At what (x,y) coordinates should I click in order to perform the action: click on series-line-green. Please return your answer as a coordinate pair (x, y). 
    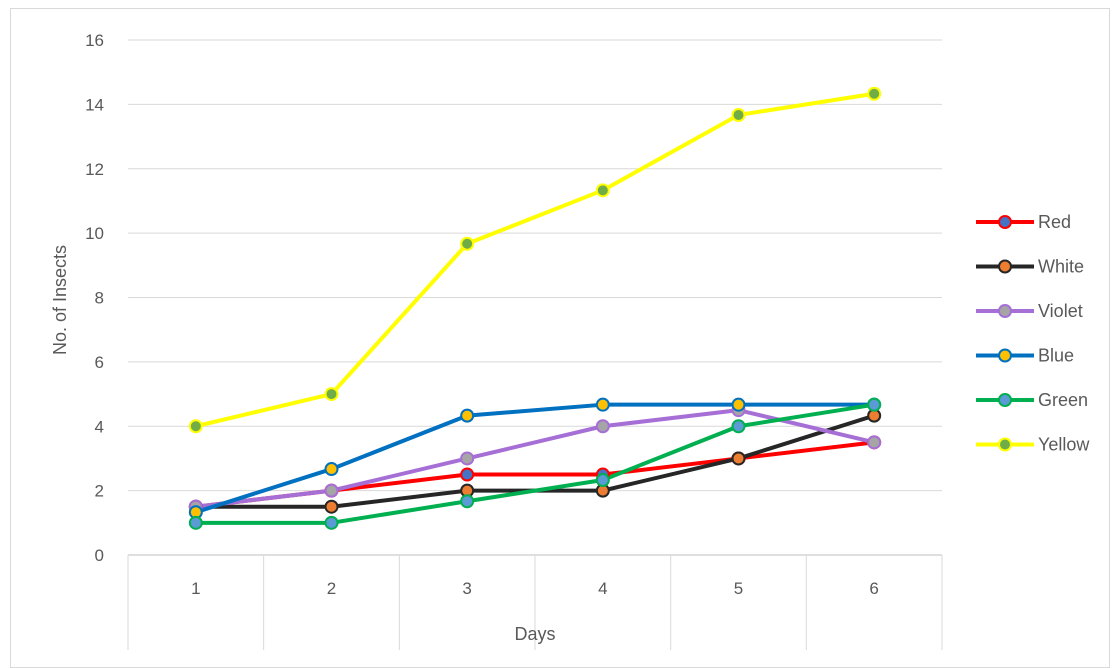
    Looking at the image, I should click on (535, 463).